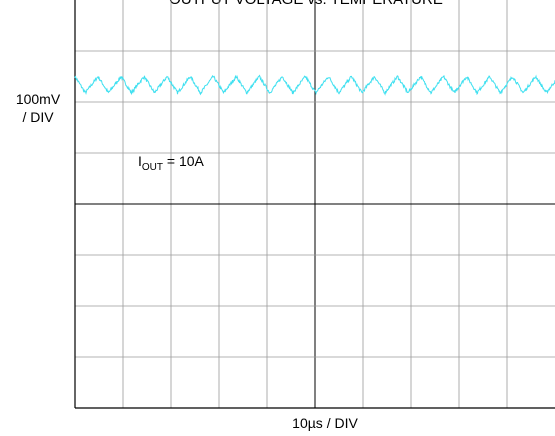  Describe the element at coordinates (38, 99) in the screenshot. I see `y-scale-label-line1: 100mV` at that location.